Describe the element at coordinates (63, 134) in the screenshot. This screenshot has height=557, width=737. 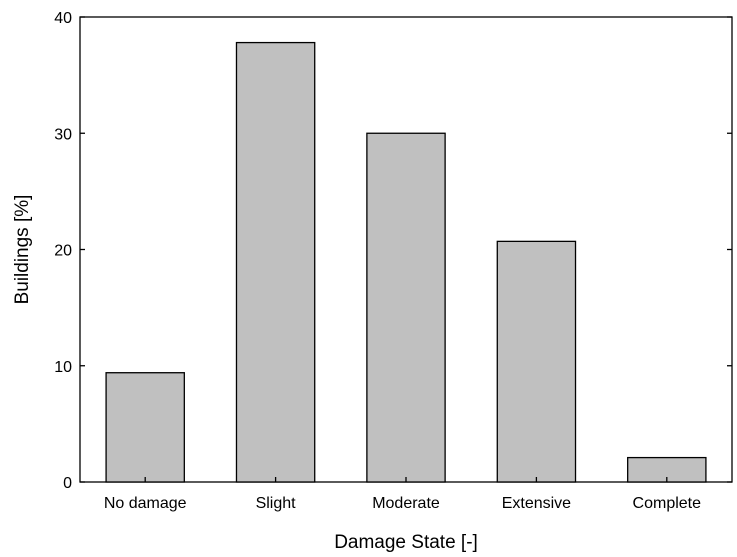
I see `y-tick-label: 30` at that location.